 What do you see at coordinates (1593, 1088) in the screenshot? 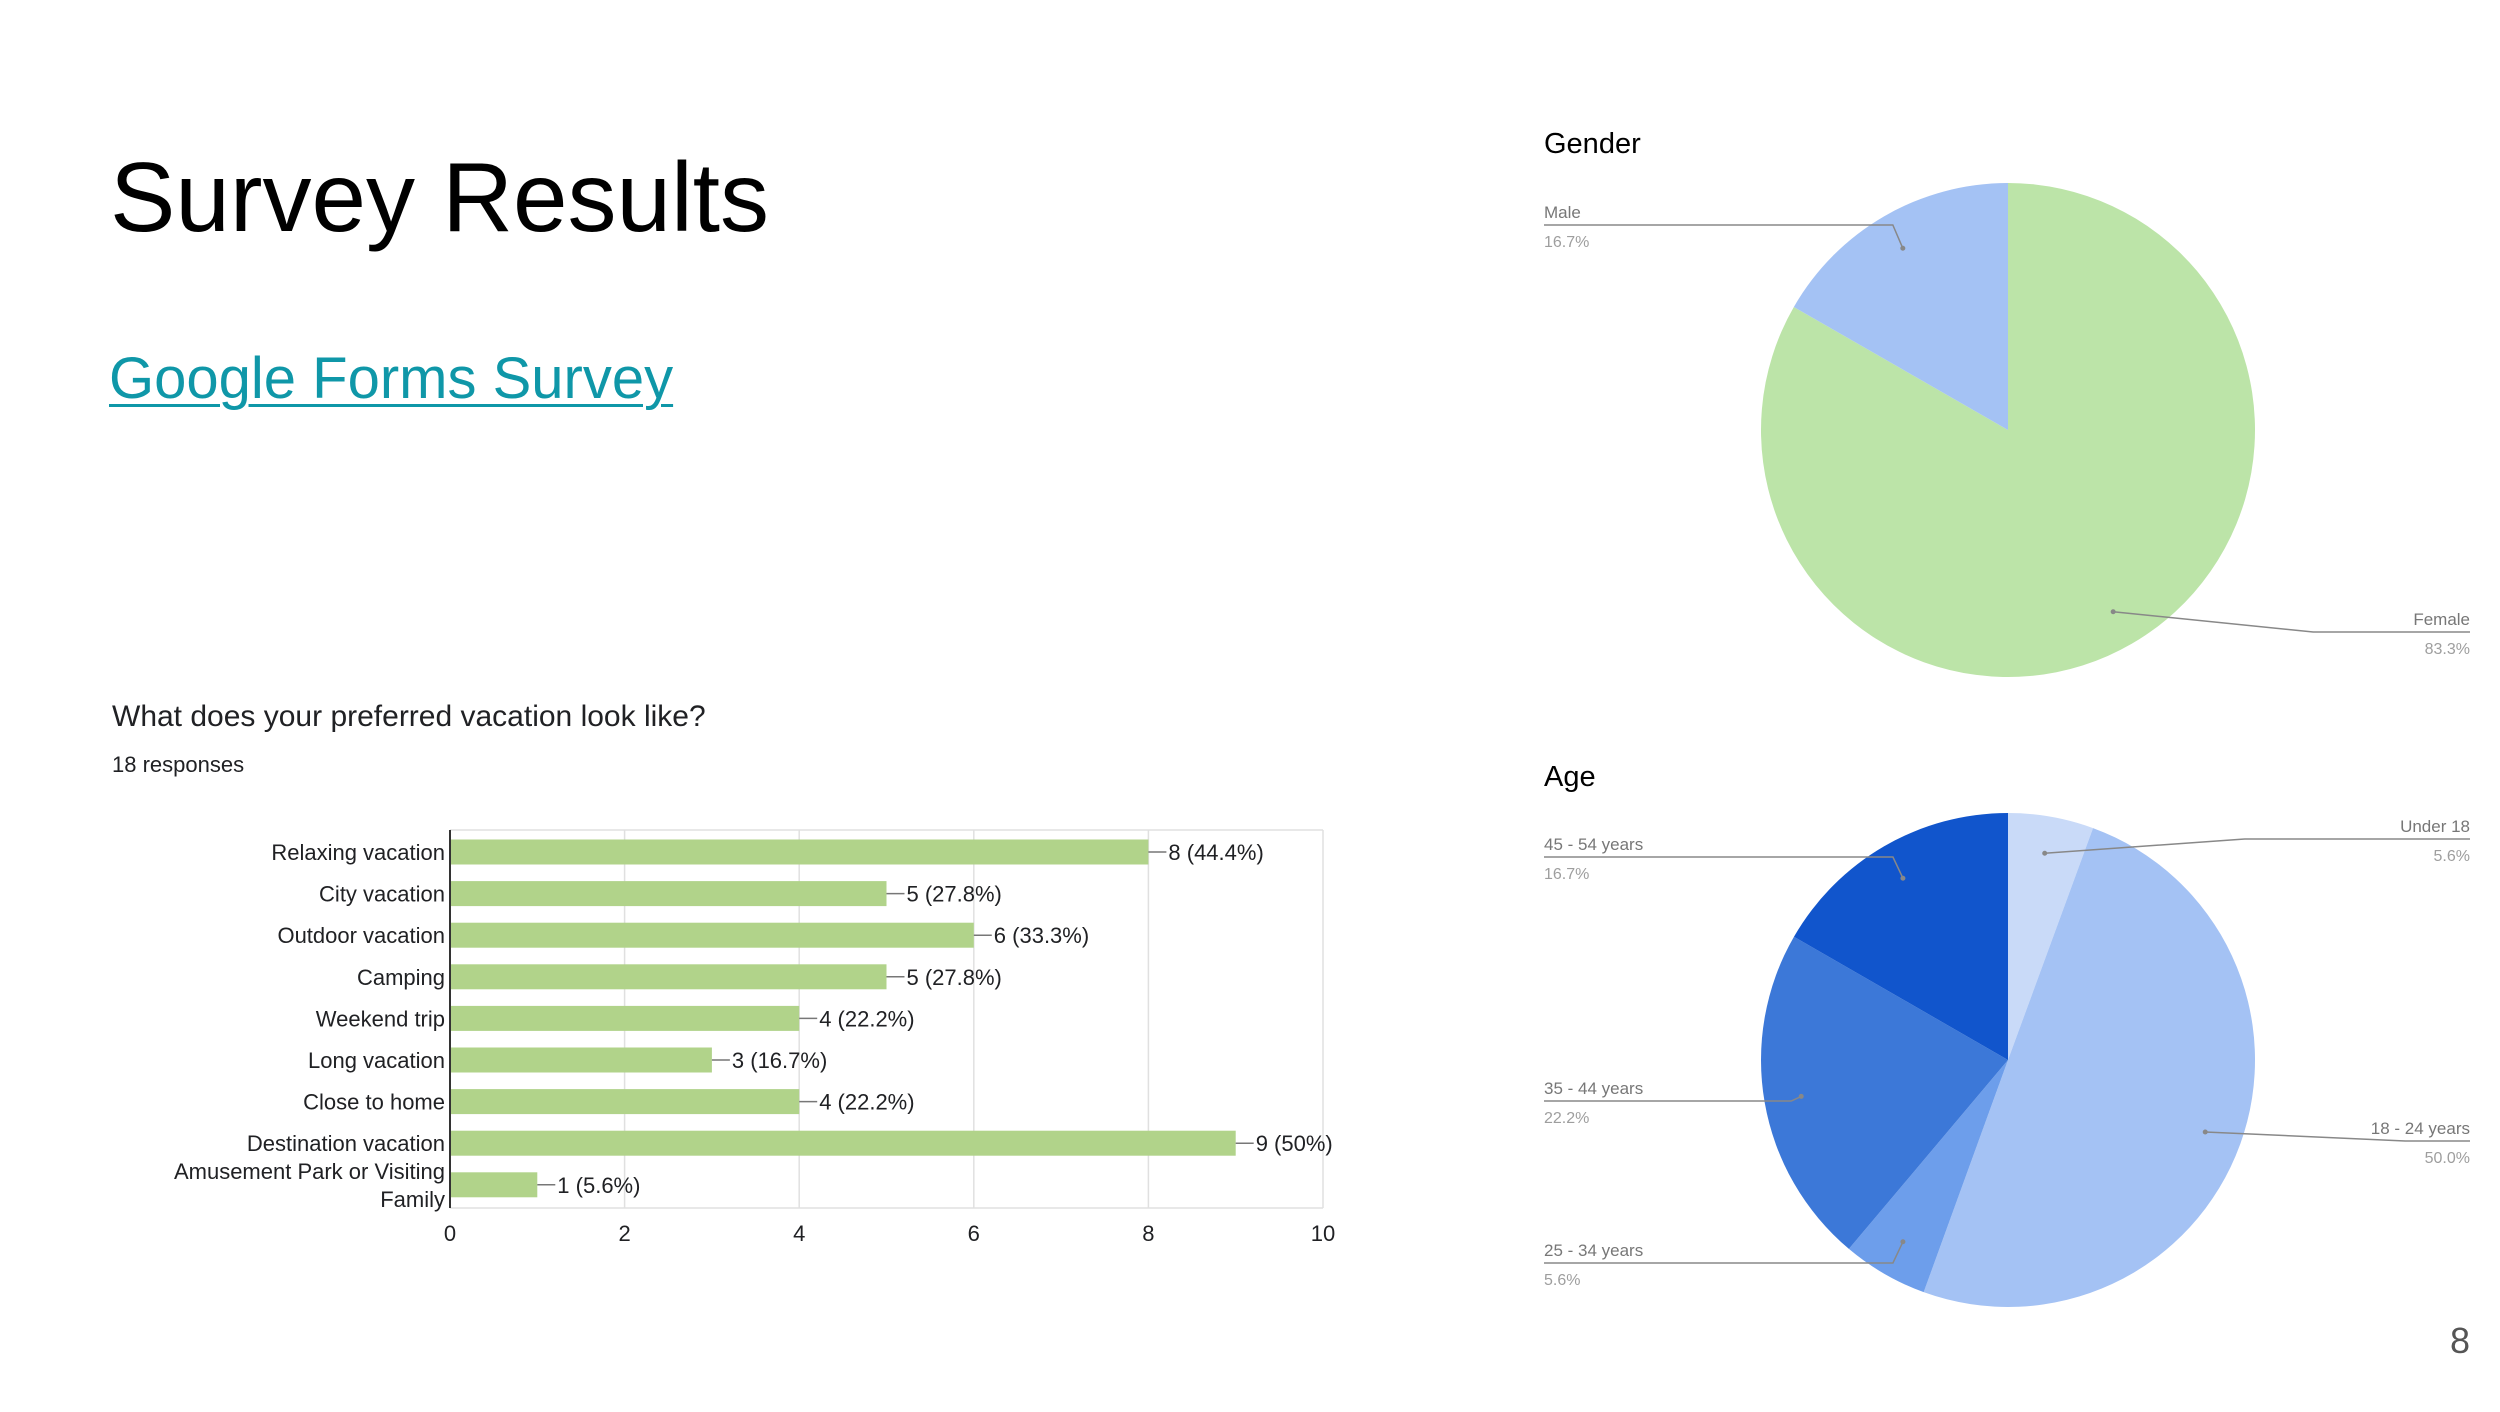
I see `pie-slice-label: 35 - 44 years` at bounding box center [1593, 1088].